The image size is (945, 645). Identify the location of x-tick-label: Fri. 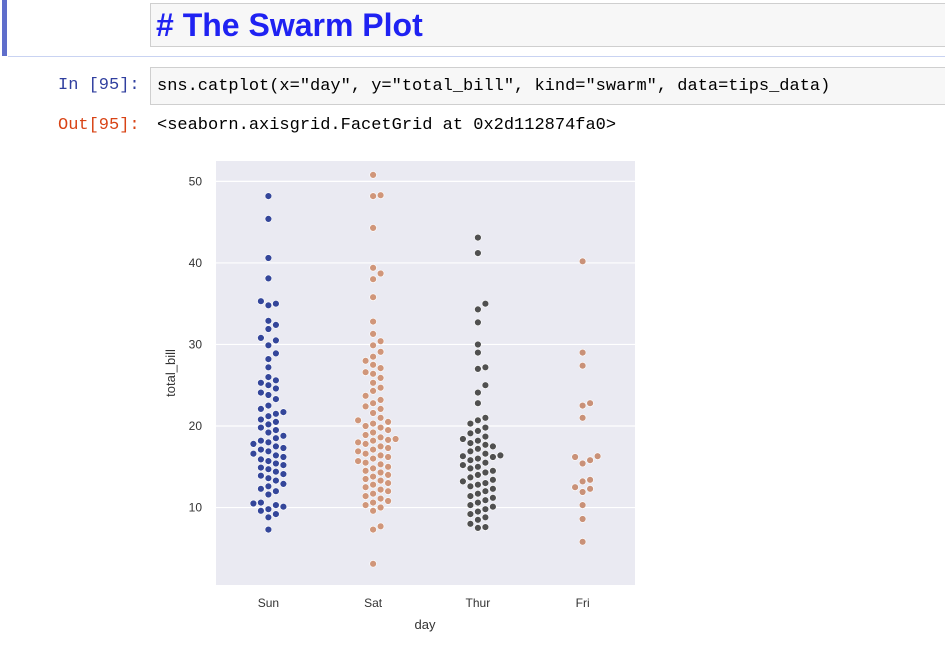
(583, 603).